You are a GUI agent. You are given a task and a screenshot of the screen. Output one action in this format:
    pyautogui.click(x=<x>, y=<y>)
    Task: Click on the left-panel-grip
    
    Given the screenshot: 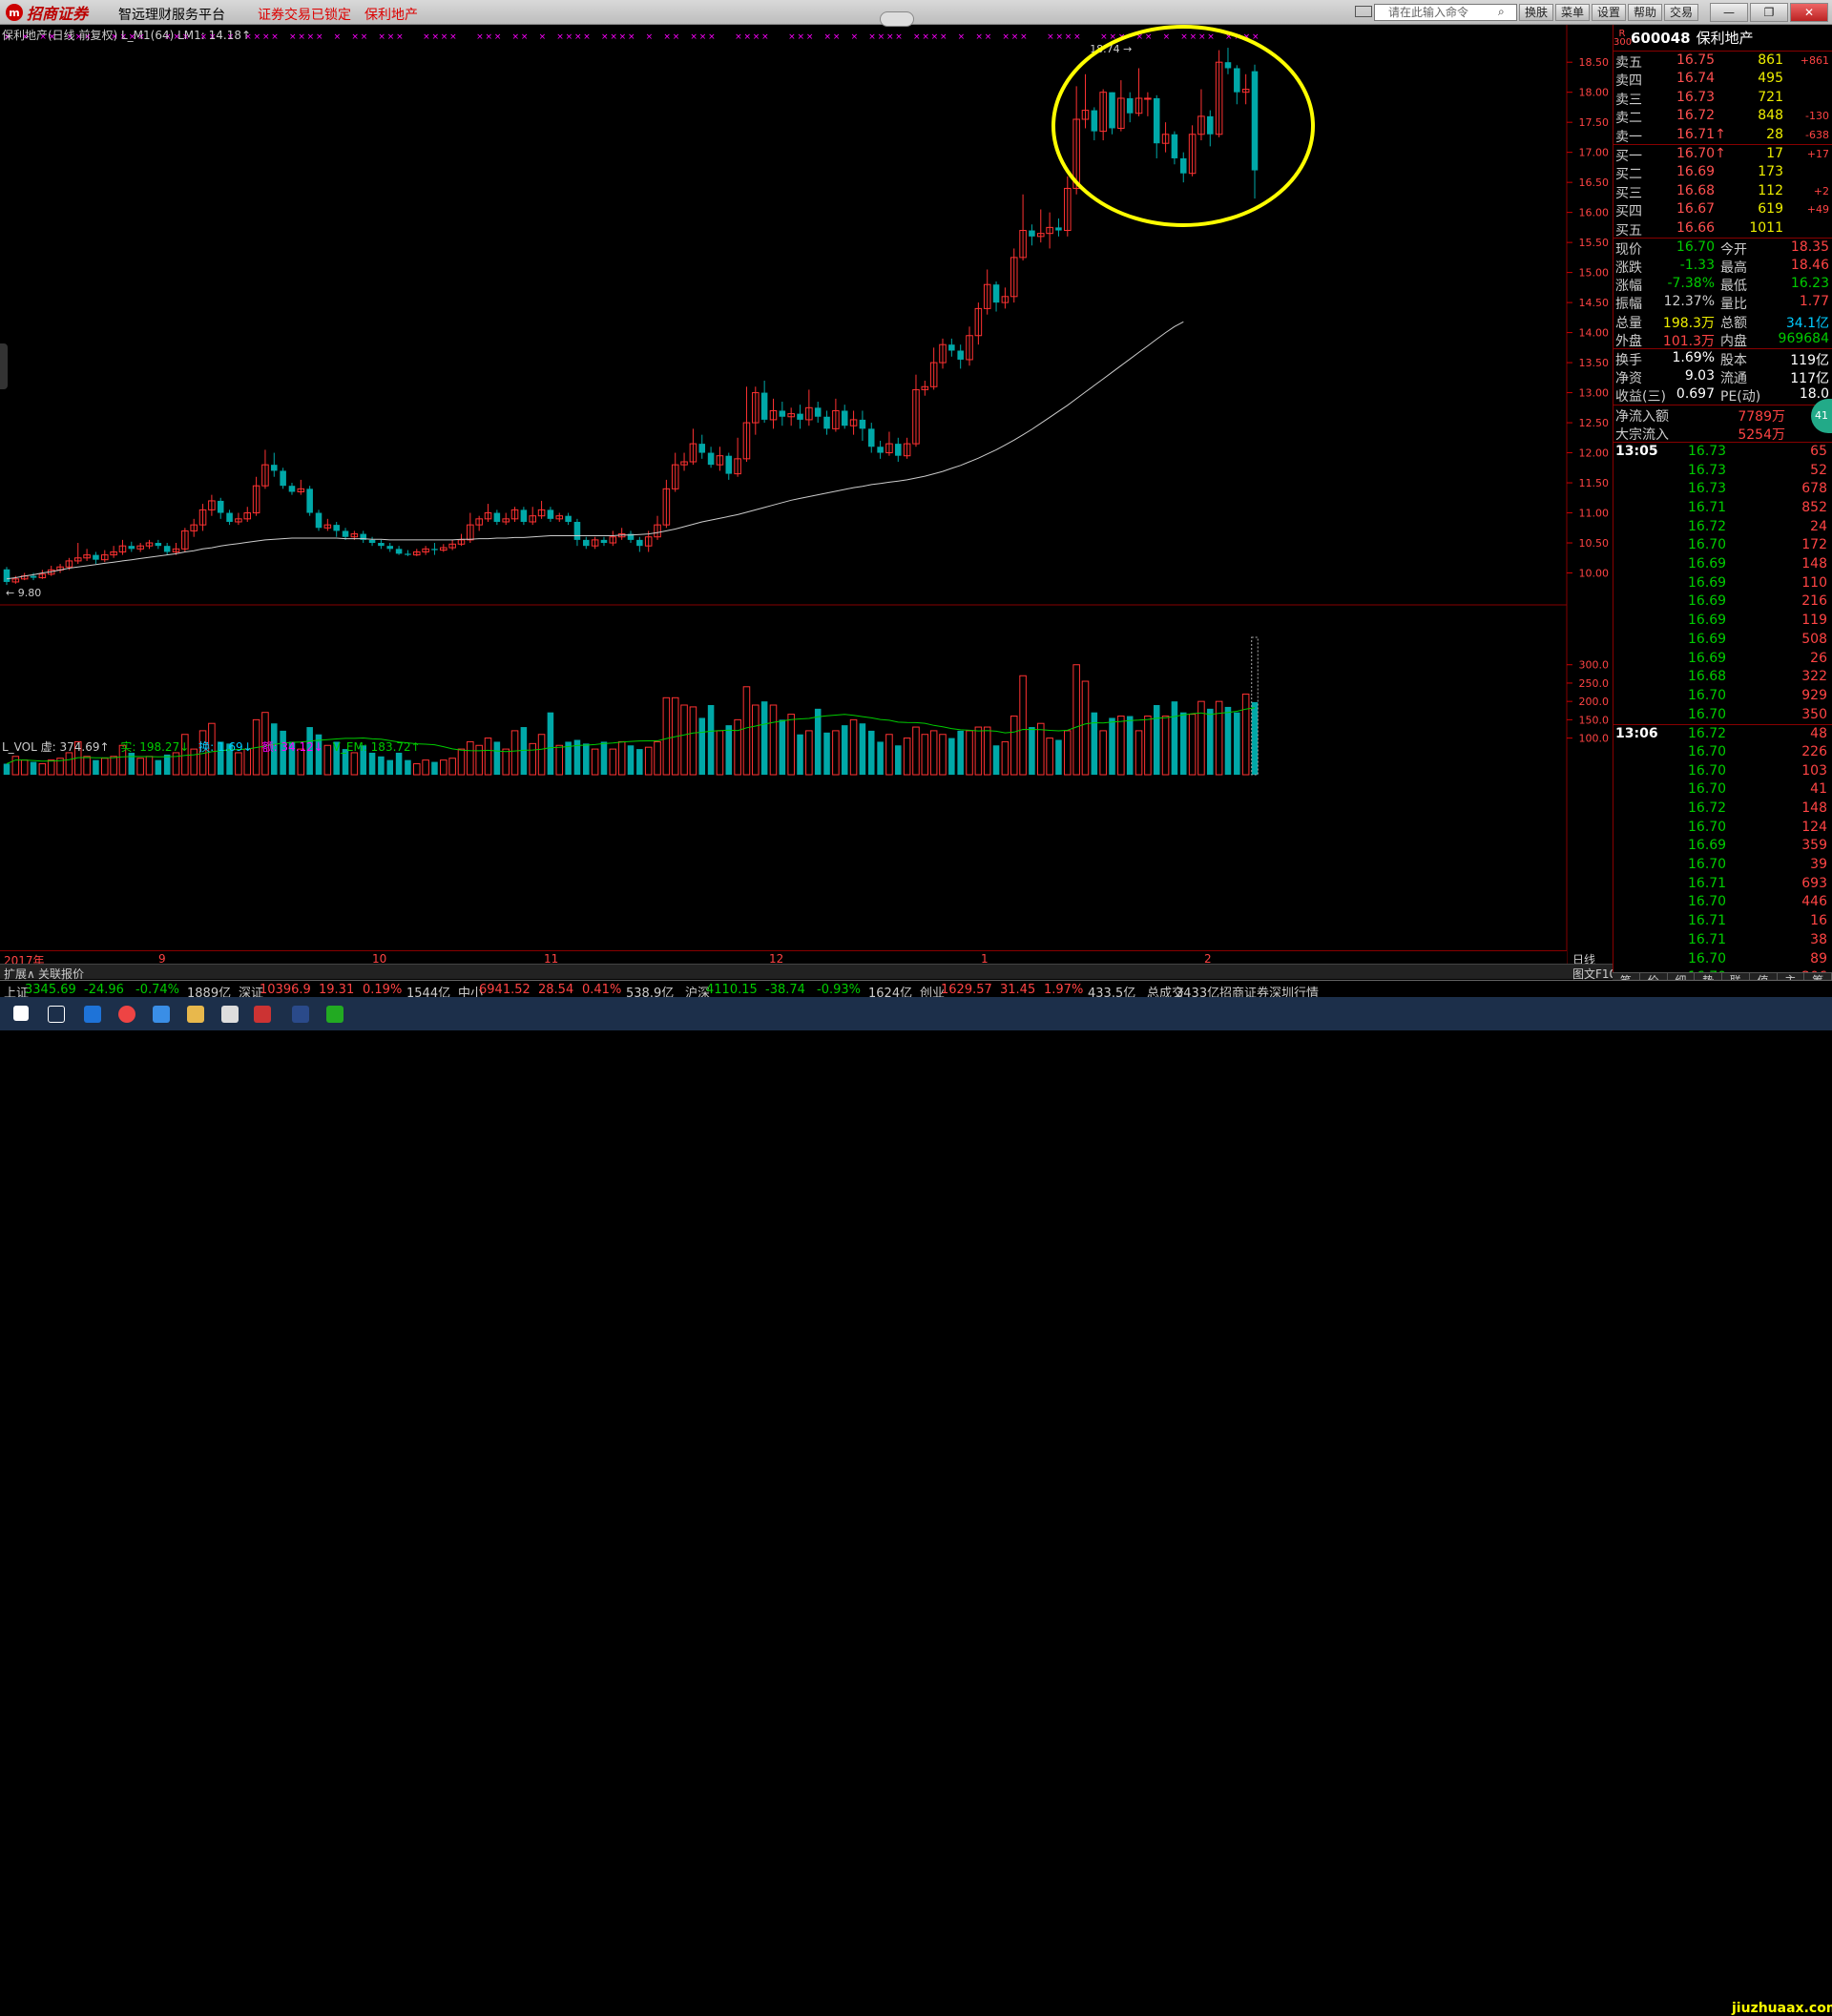 What is the action you would take?
    pyautogui.click(x=4, y=366)
    